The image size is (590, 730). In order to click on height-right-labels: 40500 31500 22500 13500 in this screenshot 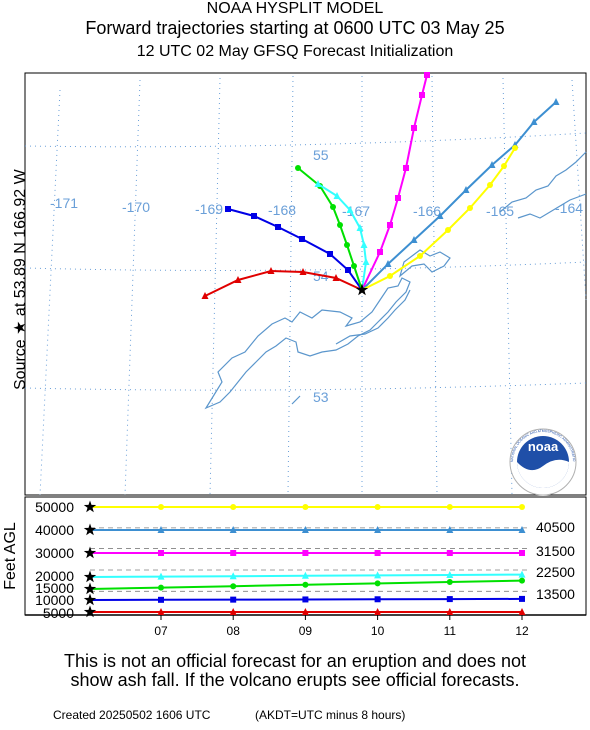, I will do `click(555, 560)`.